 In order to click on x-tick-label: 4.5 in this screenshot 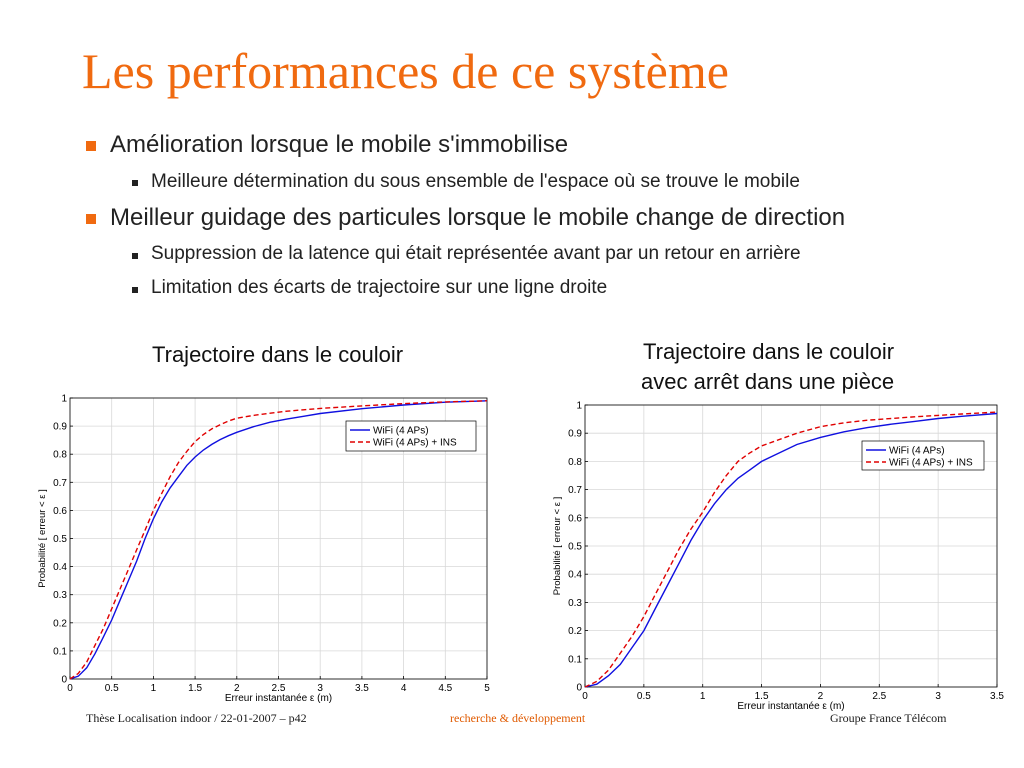, I will do `click(445, 688)`.